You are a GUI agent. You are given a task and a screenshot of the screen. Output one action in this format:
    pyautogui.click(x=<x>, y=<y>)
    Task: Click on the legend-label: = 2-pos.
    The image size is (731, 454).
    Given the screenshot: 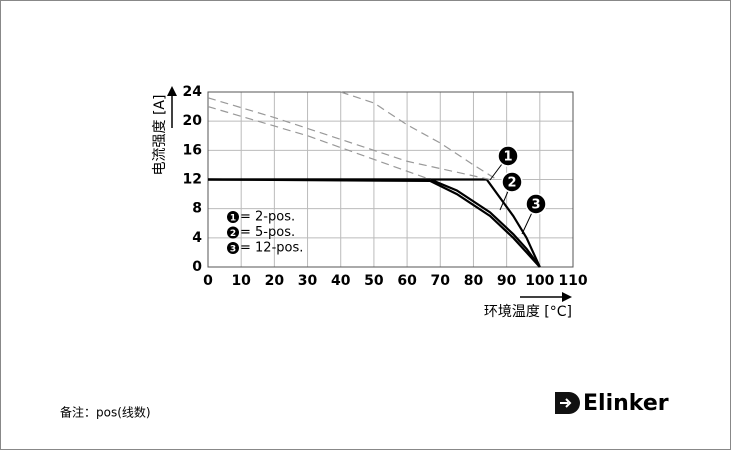 What is the action you would take?
    pyautogui.click(x=267, y=217)
    